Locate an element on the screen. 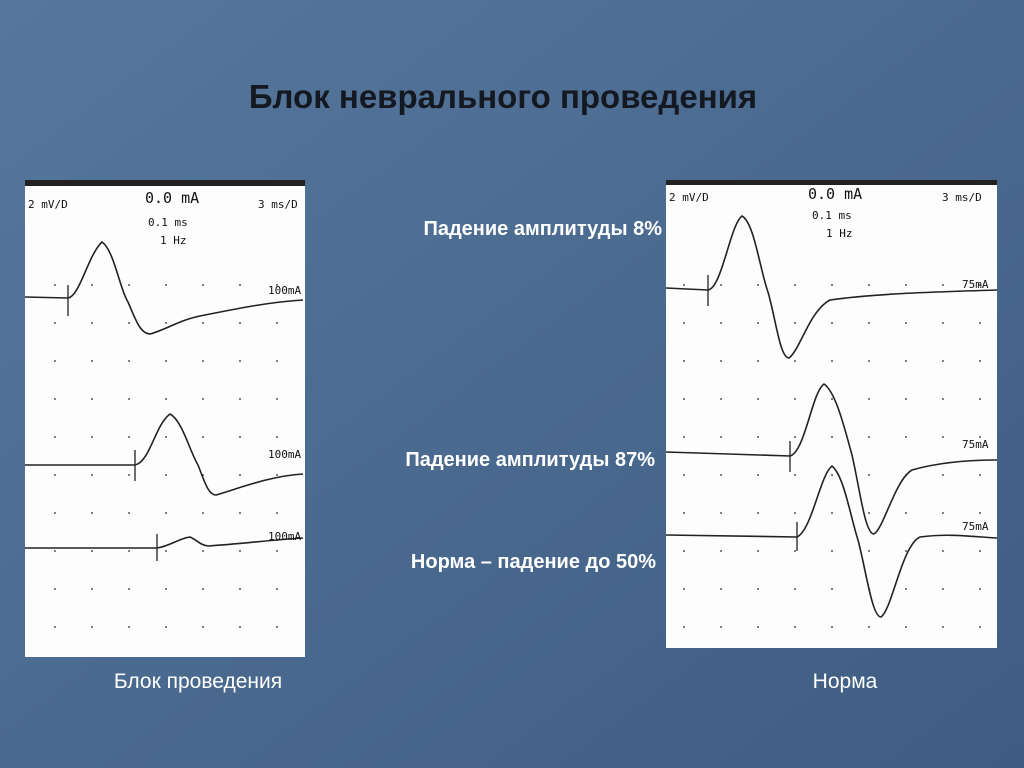 The width and height of the screenshot is (1024, 768). annotation: Норма – падение до 50% is located at coordinates (533, 562).